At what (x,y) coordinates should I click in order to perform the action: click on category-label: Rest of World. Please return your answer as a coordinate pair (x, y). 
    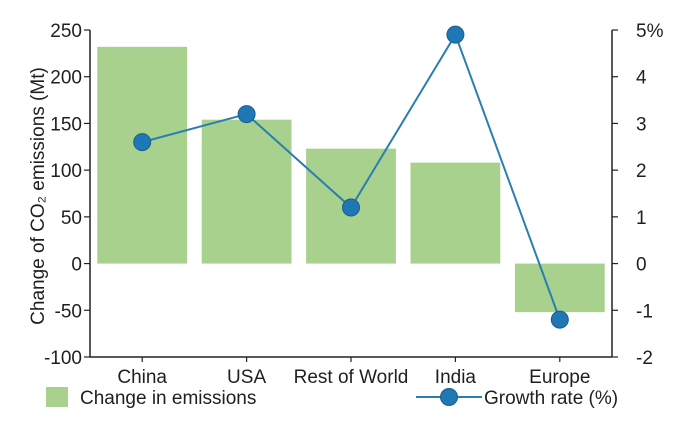
    Looking at the image, I should click on (351, 377).